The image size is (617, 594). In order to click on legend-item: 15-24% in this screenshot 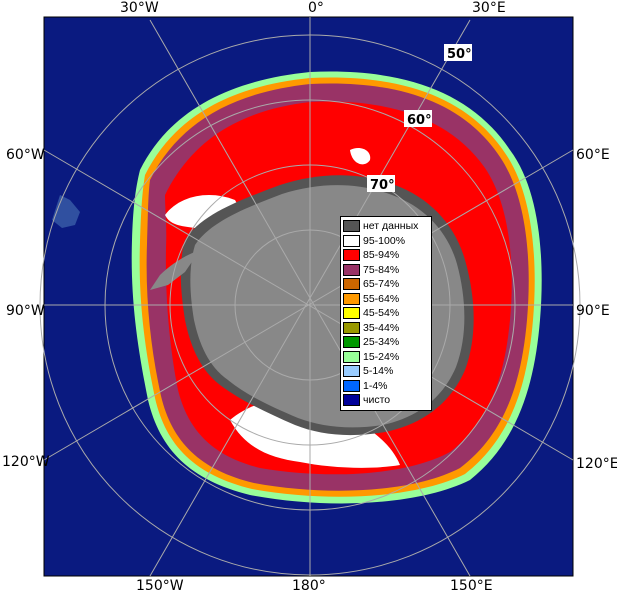, I will do `click(387, 357)`.